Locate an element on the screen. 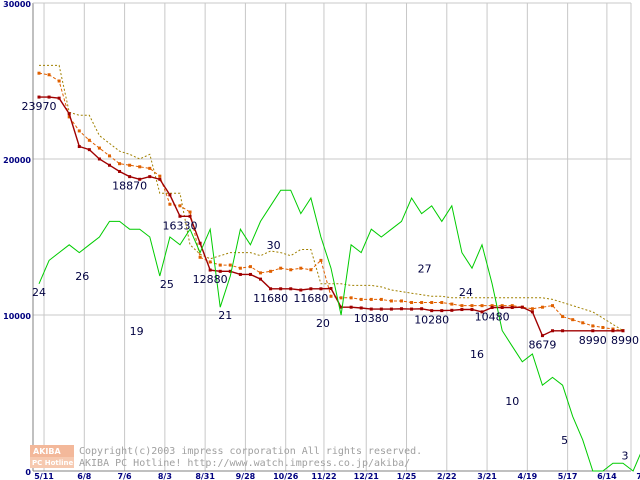 The height and width of the screenshot is (480, 640). x-tick-label: 11/22 is located at coordinates (323, 476).